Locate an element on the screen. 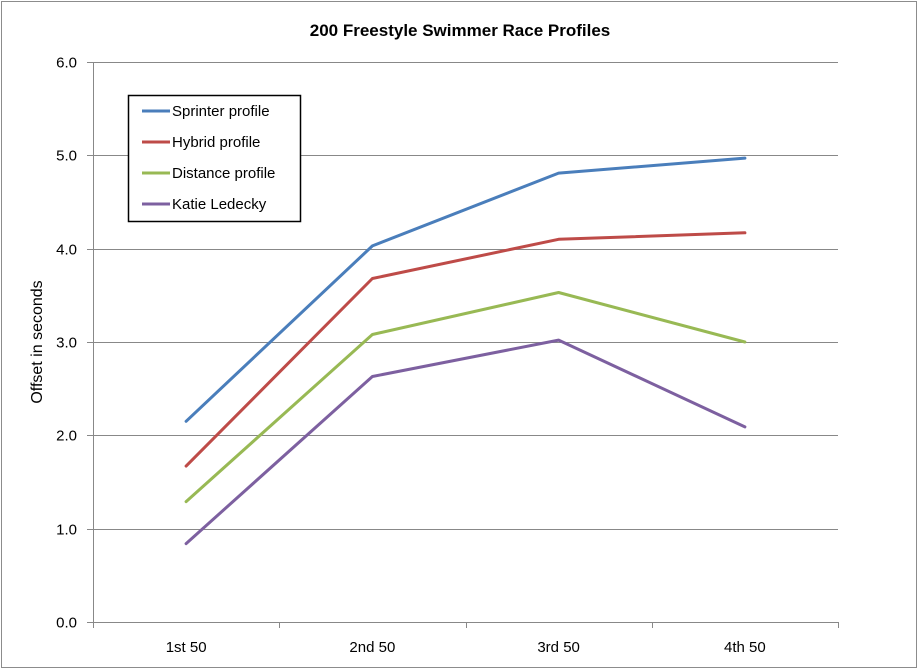 The width and height of the screenshot is (920, 671). y-tick-label: 6.0 is located at coordinates (66, 63).